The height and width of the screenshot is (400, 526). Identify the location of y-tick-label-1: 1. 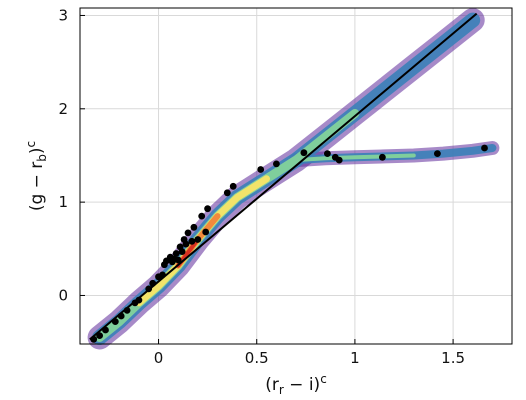
(63, 202).